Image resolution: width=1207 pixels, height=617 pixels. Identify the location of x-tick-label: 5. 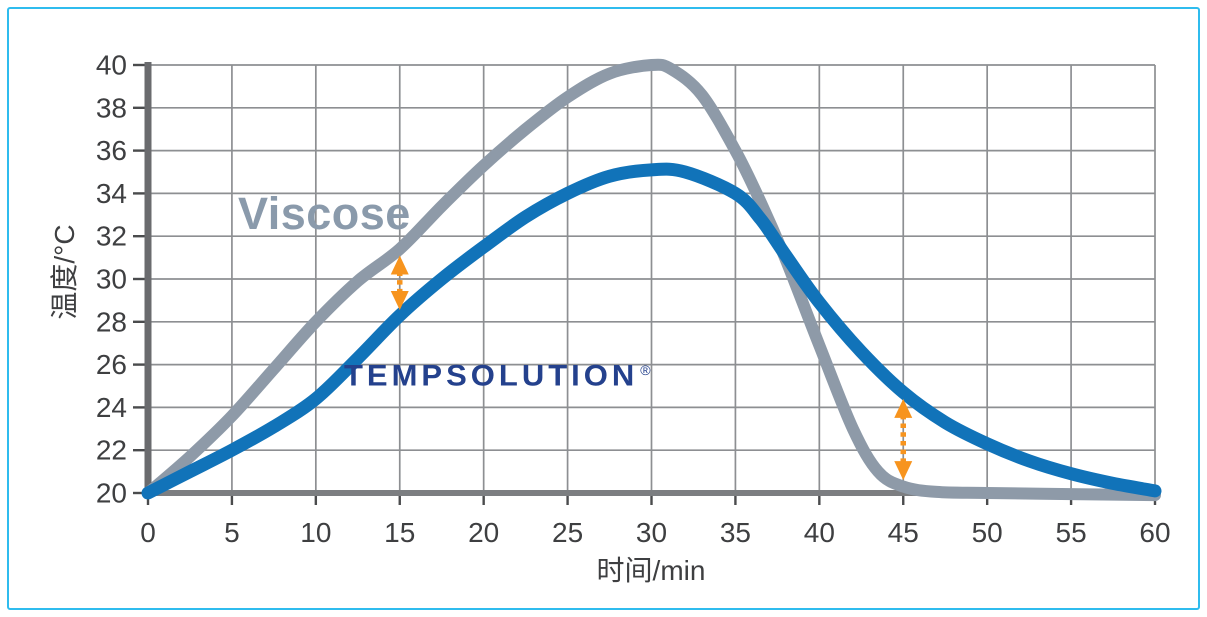
(232, 532).